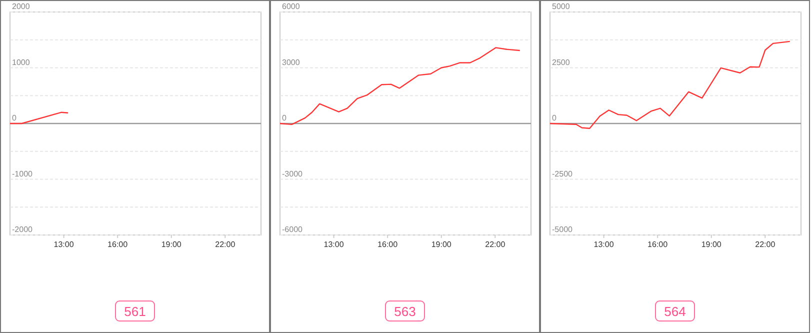 The width and height of the screenshot is (811, 333). Describe the element at coordinates (21, 62) in the screenshot. I see `y-tick-label: 1000` at that location.